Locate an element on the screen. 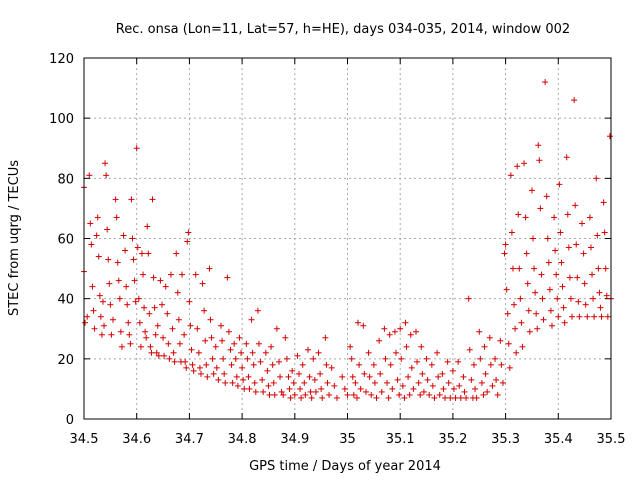  y-tick-label: 100 is located at coordinates (61, 119).